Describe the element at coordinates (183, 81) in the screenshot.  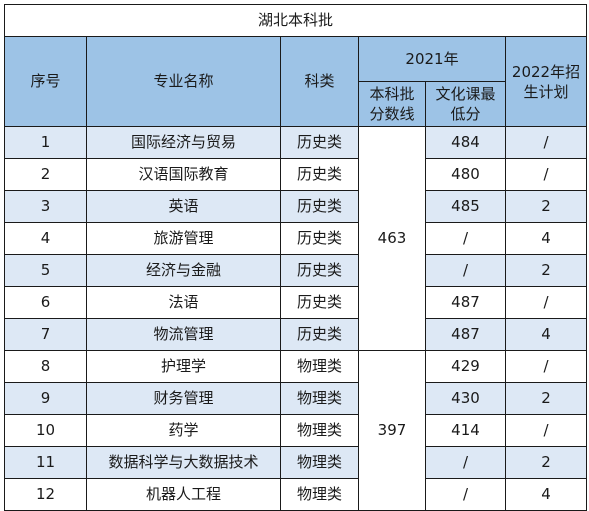
I see `header-major: 专业名称` at that location.